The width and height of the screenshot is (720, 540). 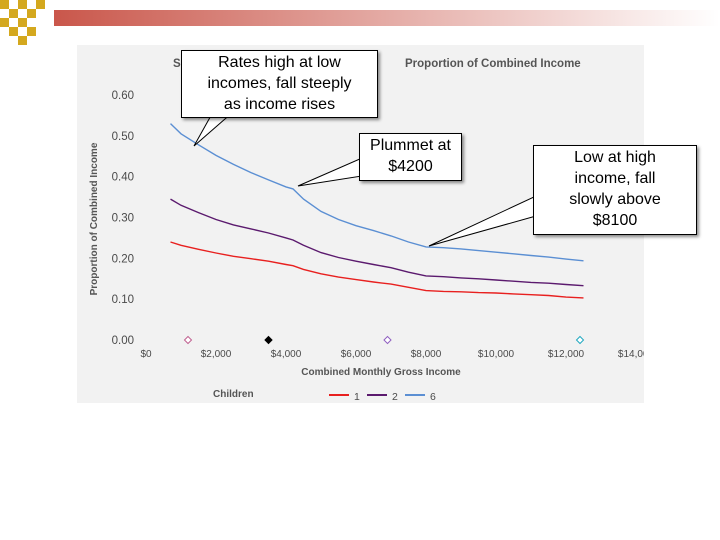 What do you see at coordinates (631, 354) in the screenshot?
I see `x-tick-label: $14,000` at bounding box center [631, 354].